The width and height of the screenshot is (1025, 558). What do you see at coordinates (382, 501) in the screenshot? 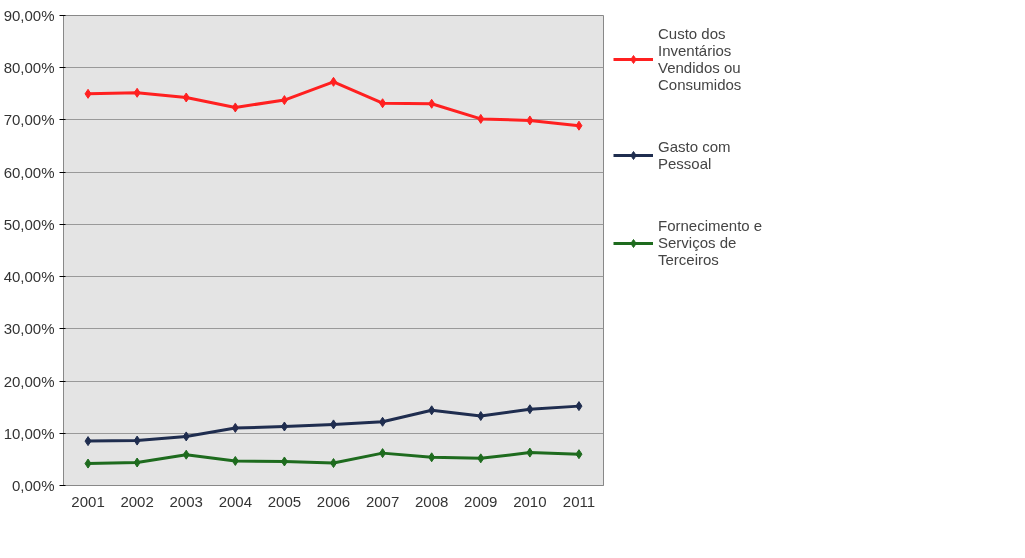
I see `x-tick-label: 2007` at bounding box center [382, 501].